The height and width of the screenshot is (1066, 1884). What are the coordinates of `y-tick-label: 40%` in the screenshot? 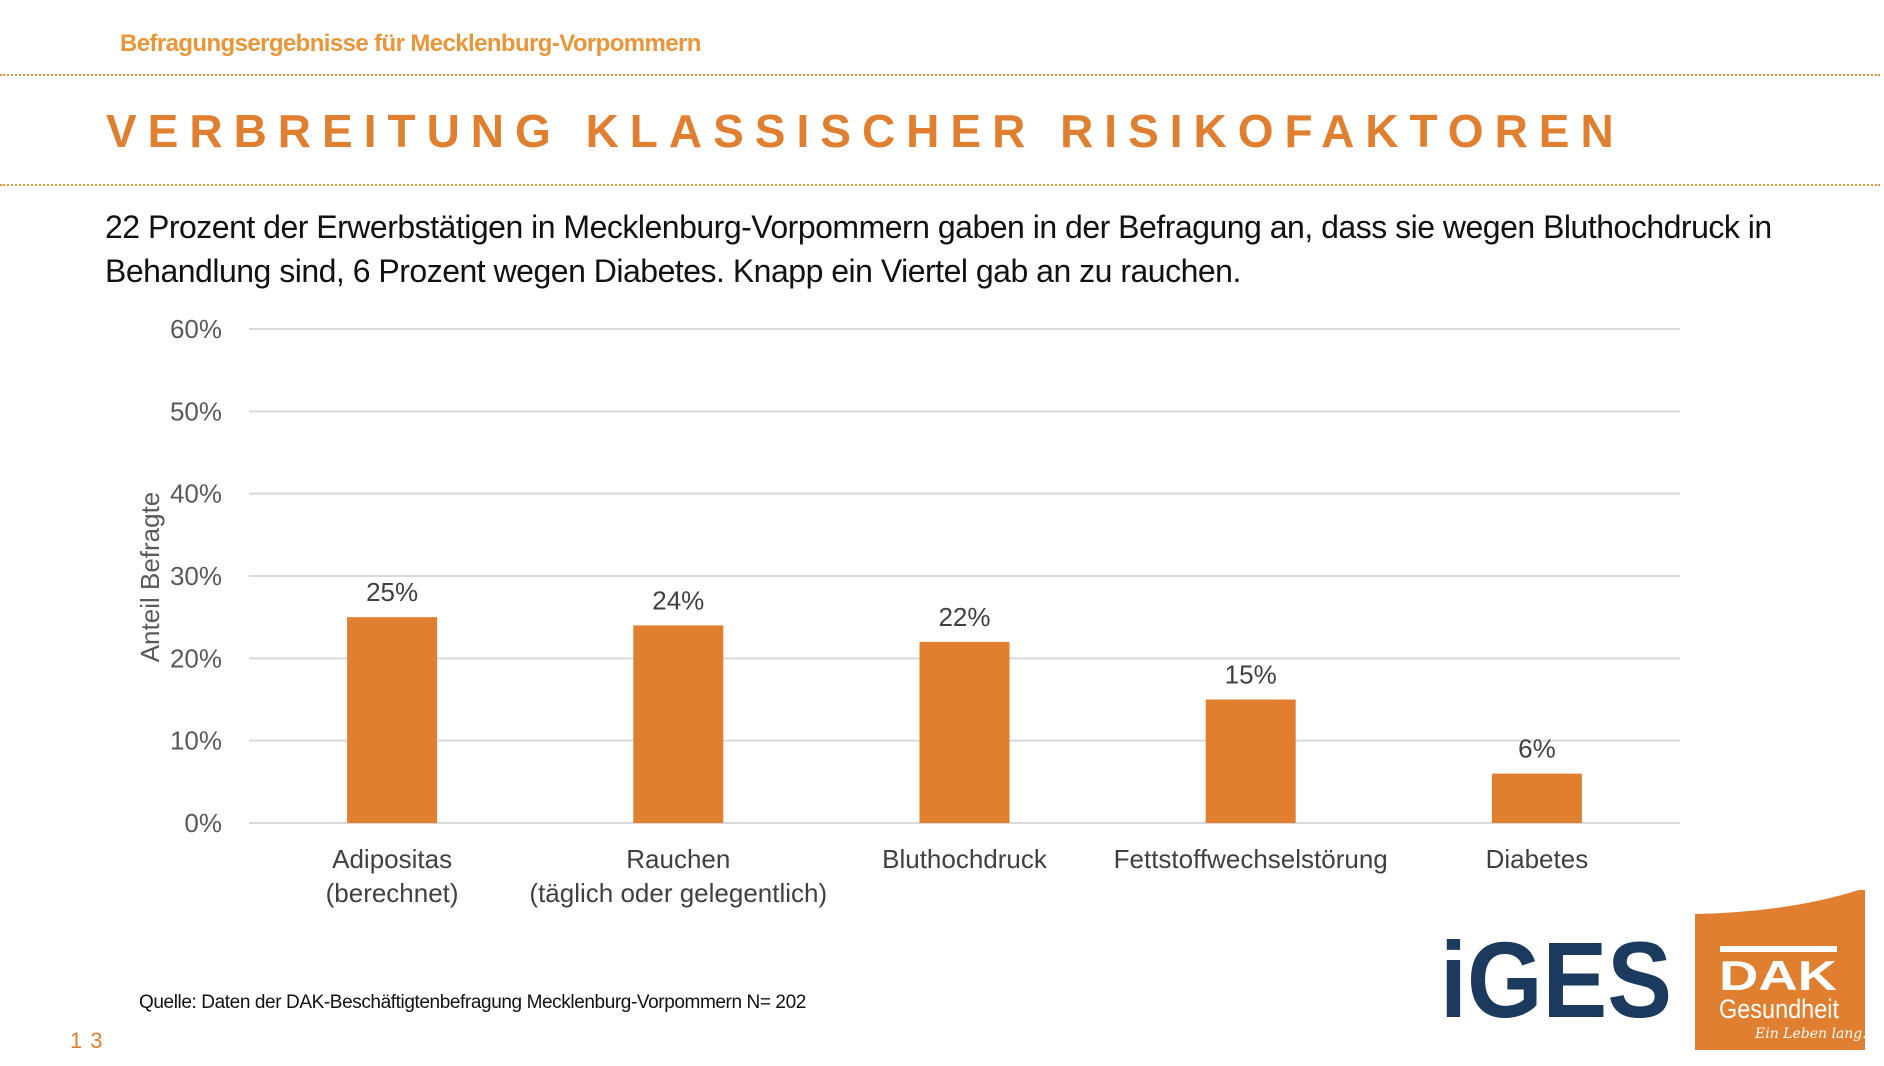 It's located at (196, 494).